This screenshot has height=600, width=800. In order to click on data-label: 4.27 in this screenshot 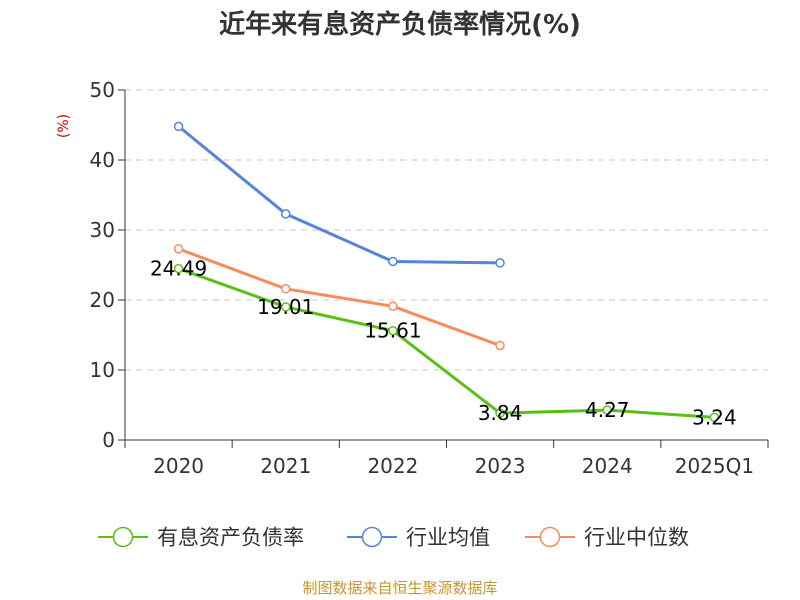, I will do `click(607, 410)`.